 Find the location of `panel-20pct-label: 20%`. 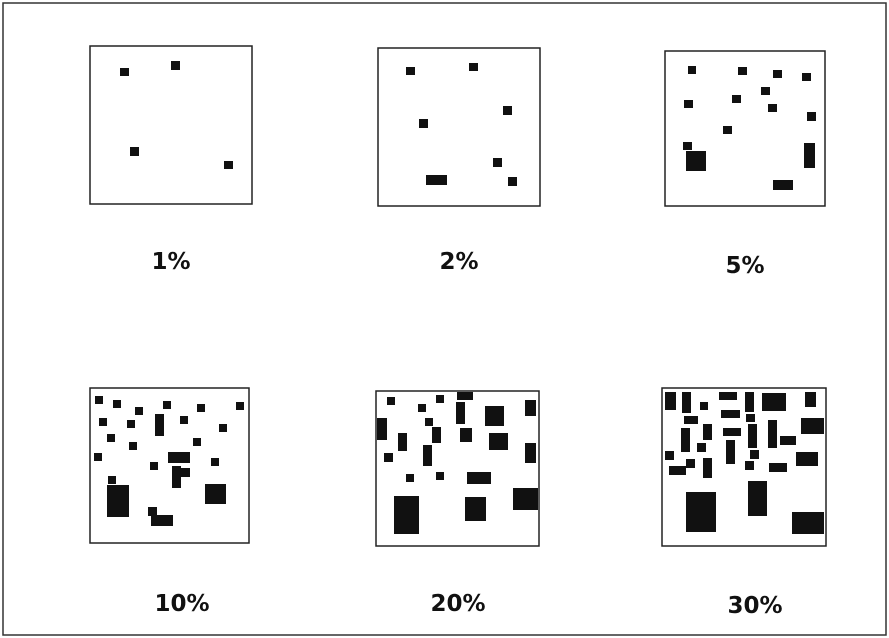

panel-20pct-label: 20% is located at coordinates (457, 604).